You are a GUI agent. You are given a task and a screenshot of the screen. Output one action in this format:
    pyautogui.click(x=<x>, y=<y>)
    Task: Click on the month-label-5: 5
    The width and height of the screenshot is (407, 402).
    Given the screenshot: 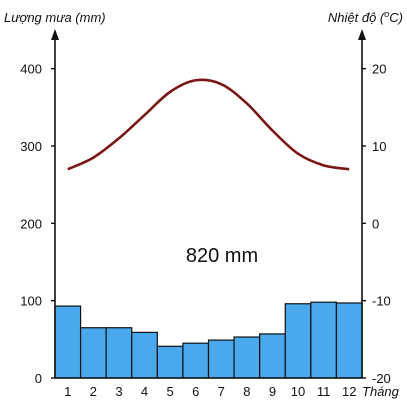 What is the action you would take?
    pyautogui.click(x=170, y=391)
    